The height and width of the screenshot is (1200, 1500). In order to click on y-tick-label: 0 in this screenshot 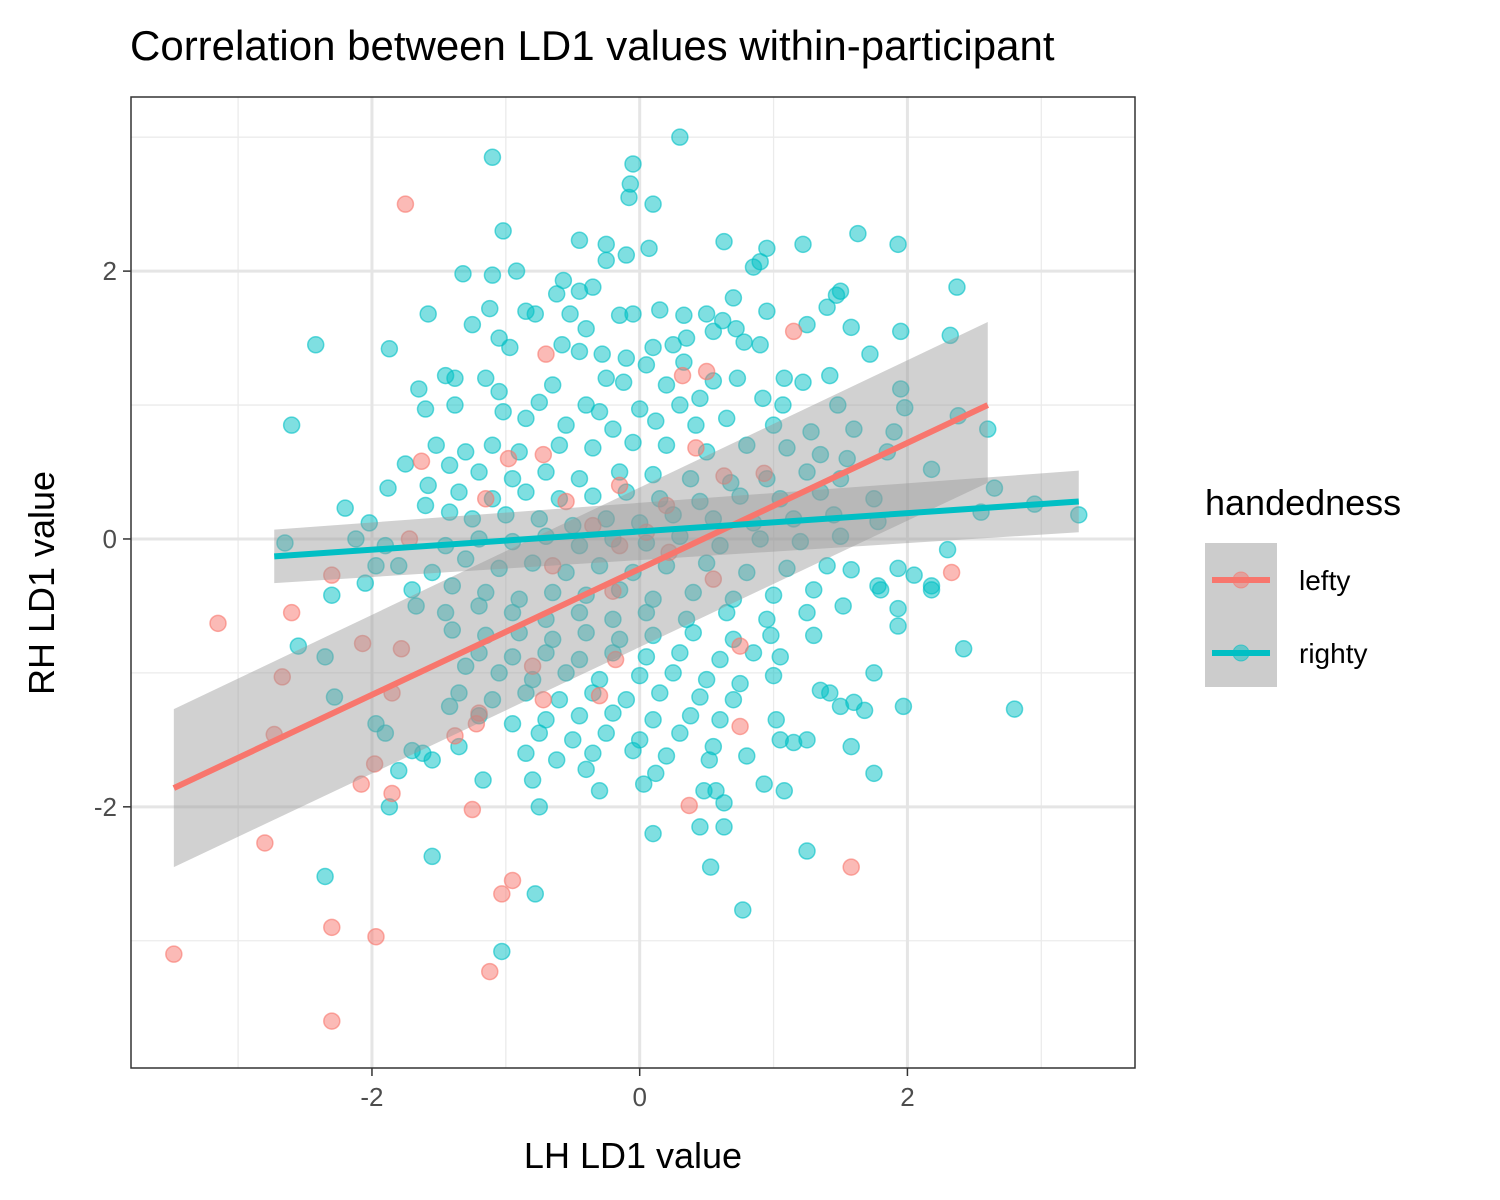, I will do `click(110, 539)`.